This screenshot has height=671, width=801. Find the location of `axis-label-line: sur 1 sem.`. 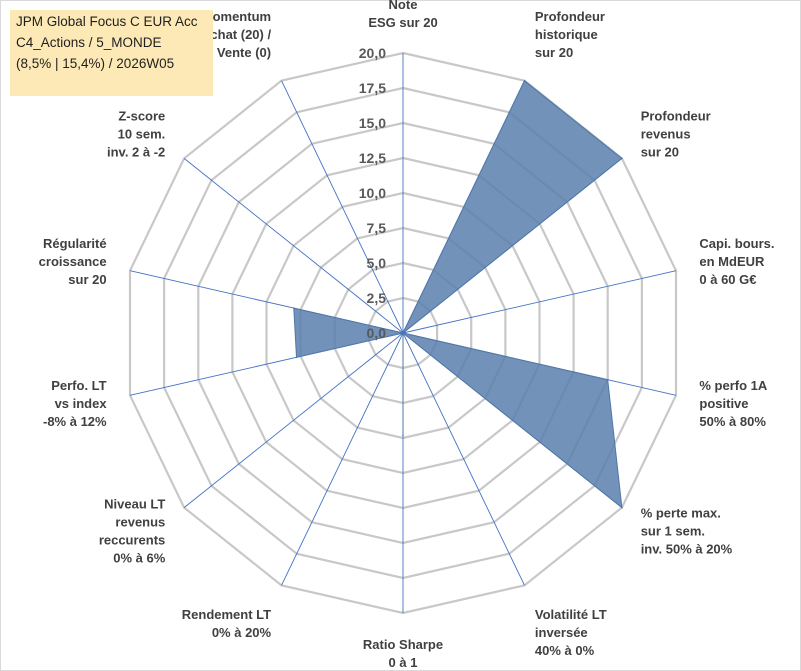

axis-label-line: sur 1 sem. is located at coordinates (673, 530).